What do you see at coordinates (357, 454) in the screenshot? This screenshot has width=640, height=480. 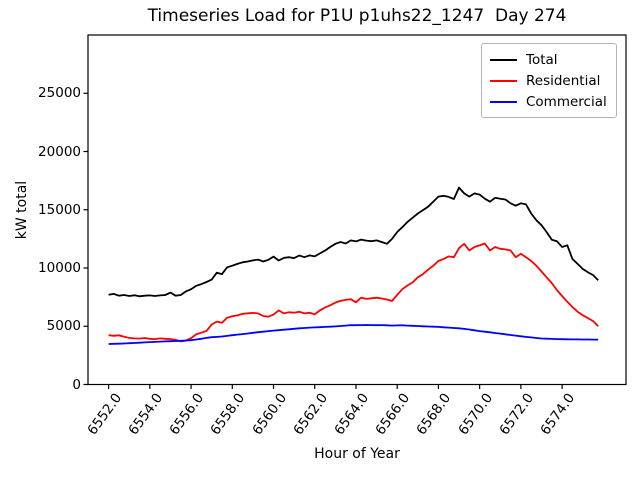 I see `x-axis-label: Hour of Year` at bounding box center [357, 454].